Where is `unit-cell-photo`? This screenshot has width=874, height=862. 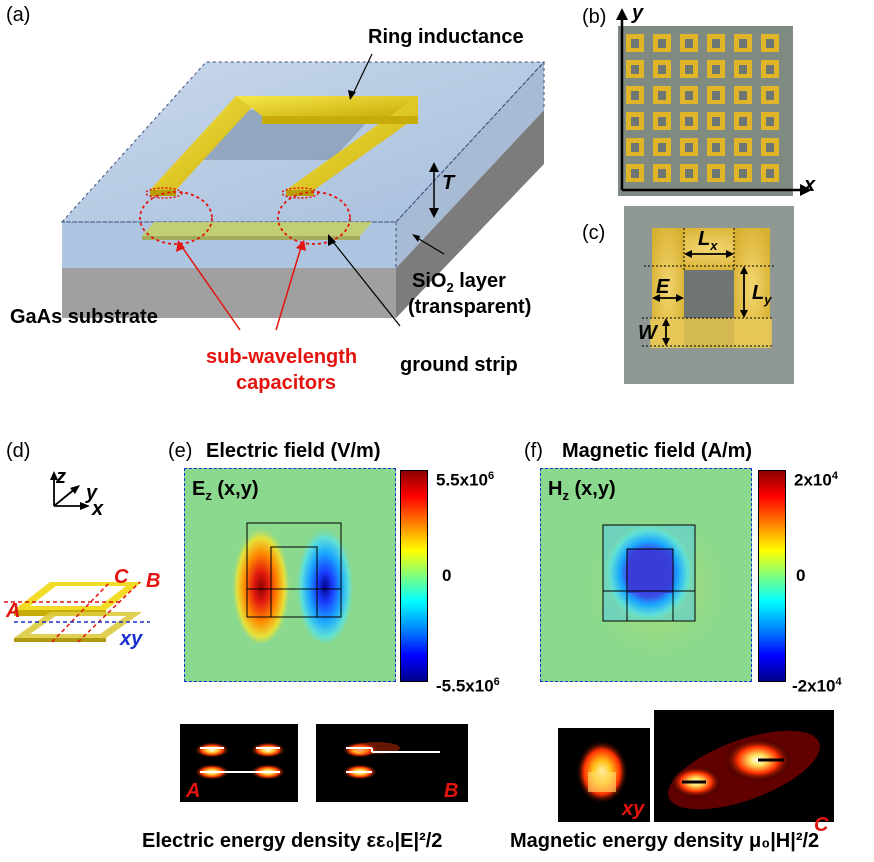
unit-cell-photo is located at coordinates (709, 295).